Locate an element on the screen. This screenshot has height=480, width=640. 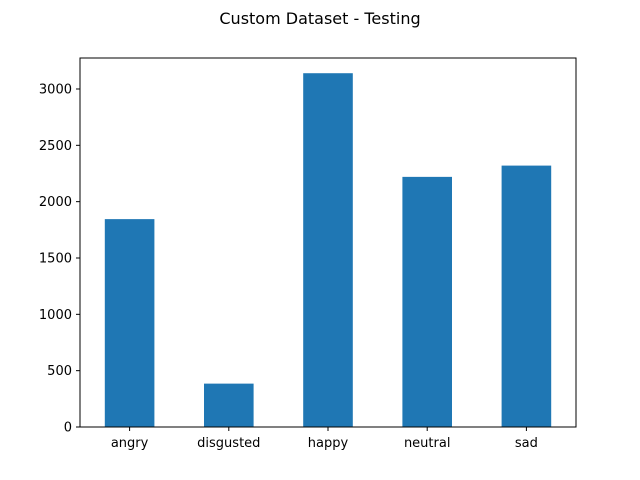
y-tick-label: 3000 is located at coordinates (55, 89).